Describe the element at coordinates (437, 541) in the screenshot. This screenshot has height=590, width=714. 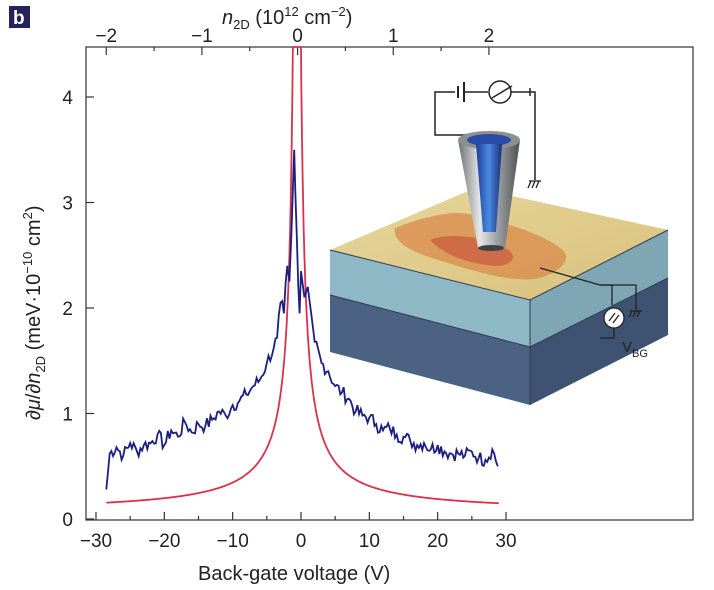
I see `x-tick-label: 20` at that location.